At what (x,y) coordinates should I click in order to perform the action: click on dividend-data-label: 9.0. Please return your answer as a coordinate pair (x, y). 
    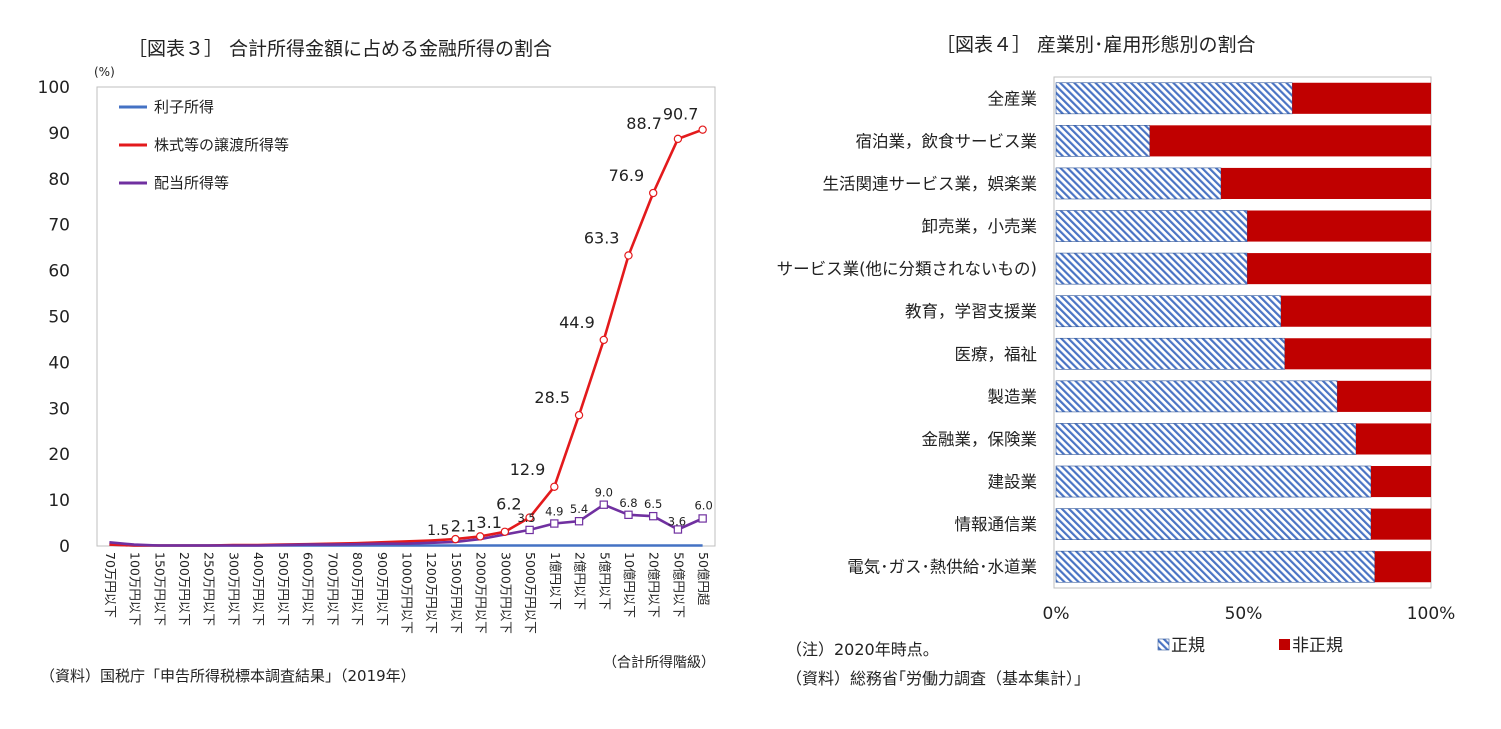
    Looking at the image, I should click on (604, 493).